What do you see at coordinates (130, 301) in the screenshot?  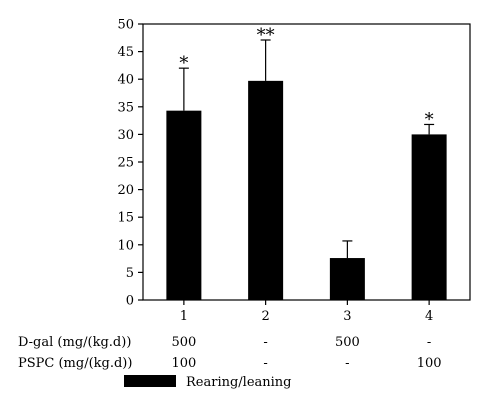 I see `y-tick-label: 0` at bounding box center [130, 301].